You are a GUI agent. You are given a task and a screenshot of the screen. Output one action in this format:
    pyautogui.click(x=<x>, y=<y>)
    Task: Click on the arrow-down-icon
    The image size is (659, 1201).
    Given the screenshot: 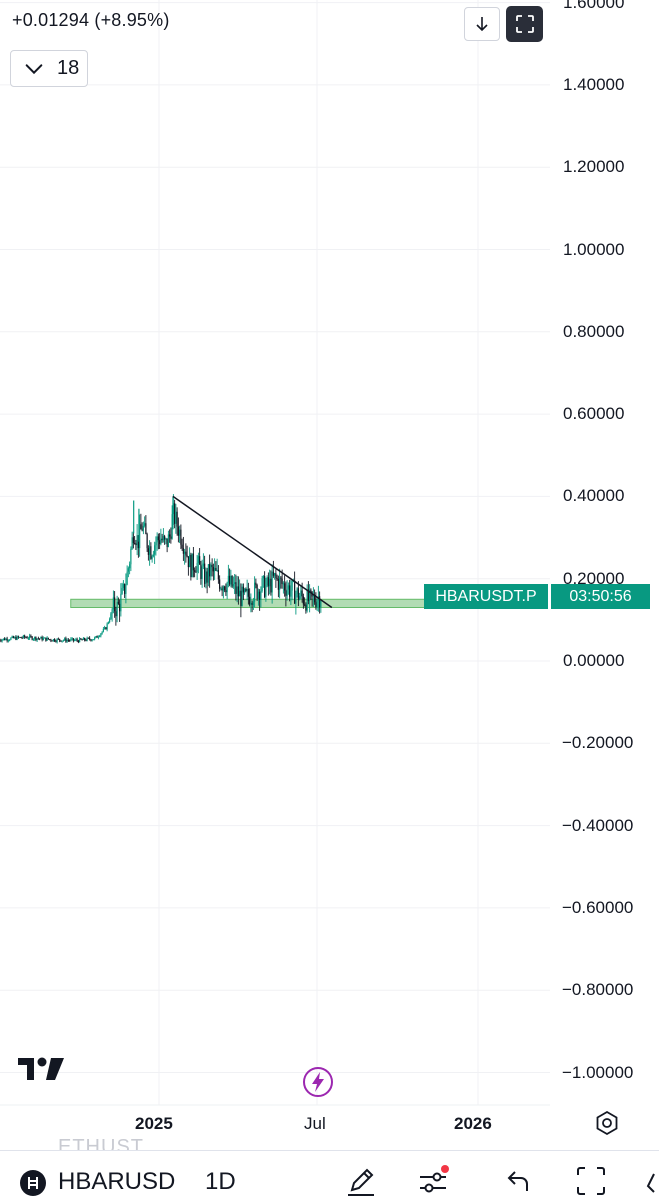 What is the action you would take?
    pyautogui.click(x=482, y=24)
    